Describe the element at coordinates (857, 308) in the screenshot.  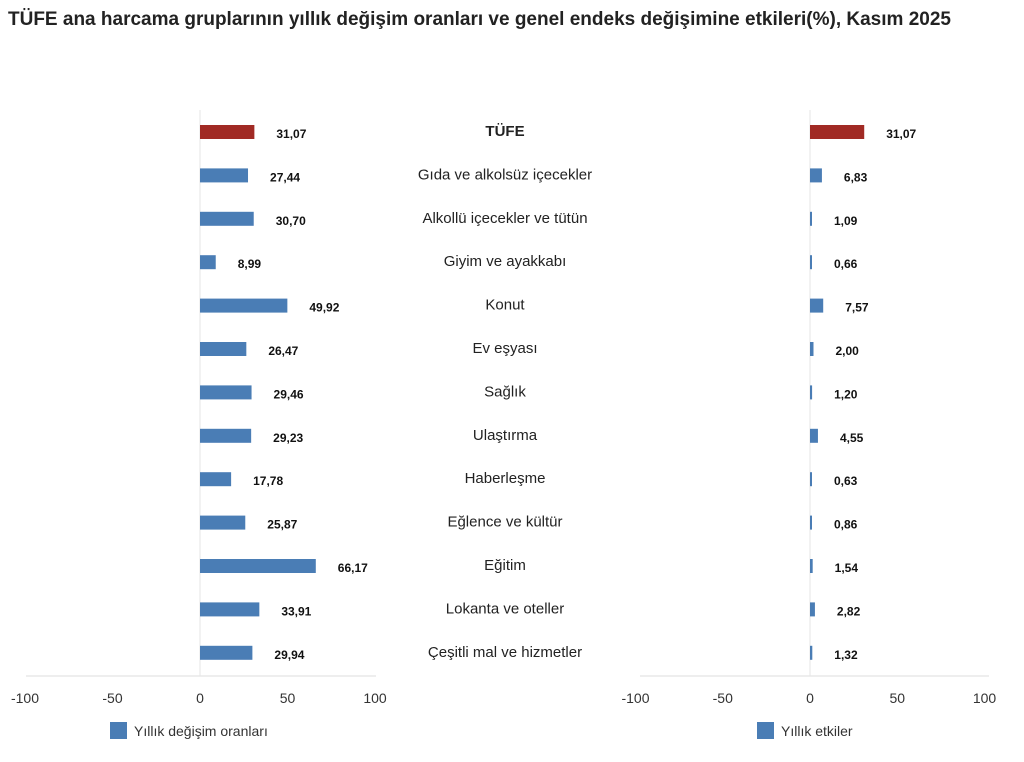
I see `data-label: 7,57` at that location.